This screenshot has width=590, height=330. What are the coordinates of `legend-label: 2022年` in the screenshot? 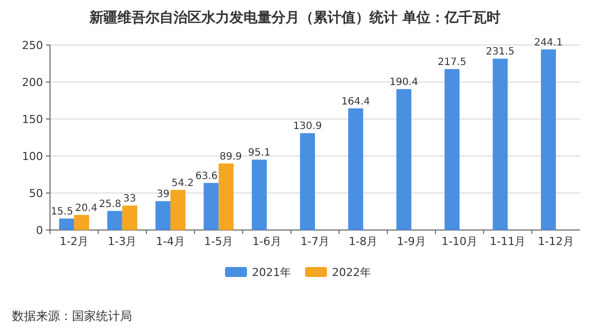 It's located at (351, 272).